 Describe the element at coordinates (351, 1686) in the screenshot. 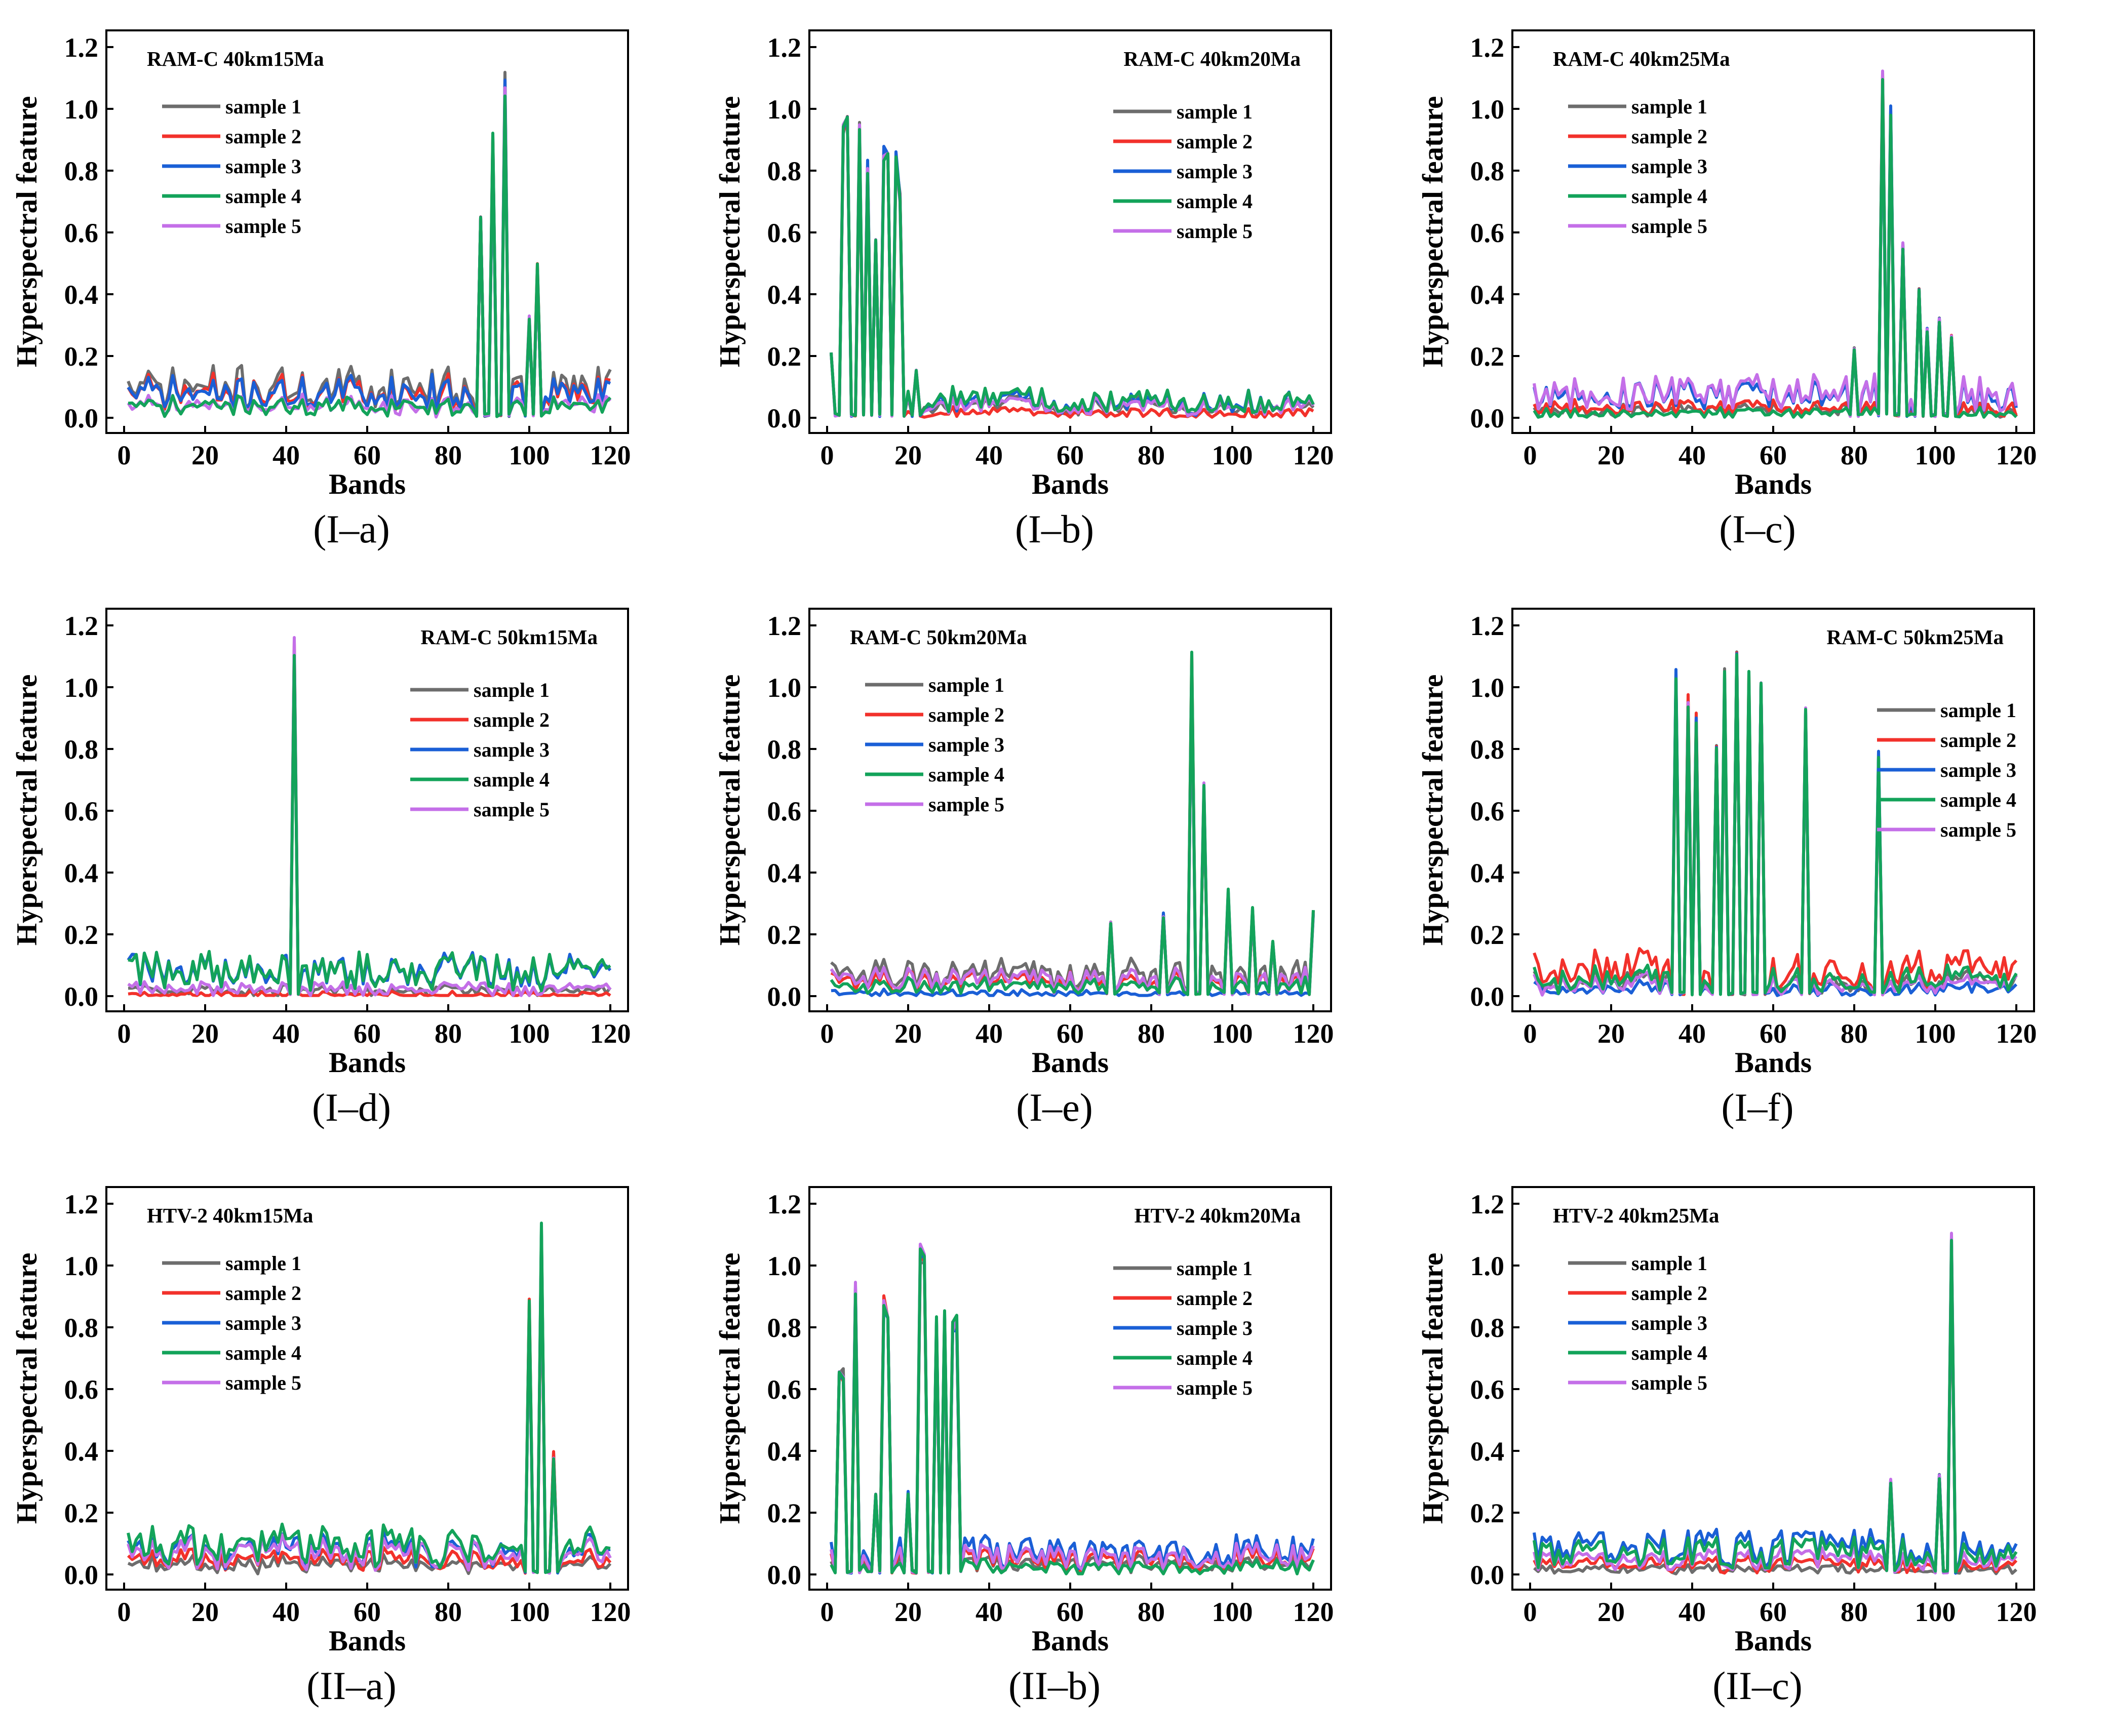

I see `panel-caption: (II–a)` at that location.